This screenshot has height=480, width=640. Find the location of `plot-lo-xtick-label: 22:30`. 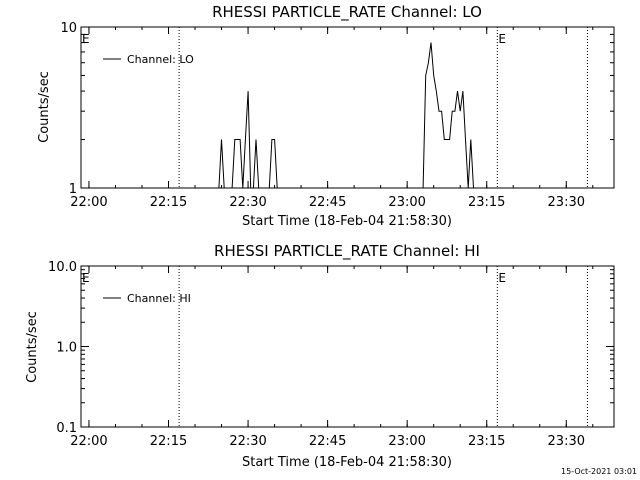

plot-lo-xtick-label: 22:30 is located at coordinates (247, 202).